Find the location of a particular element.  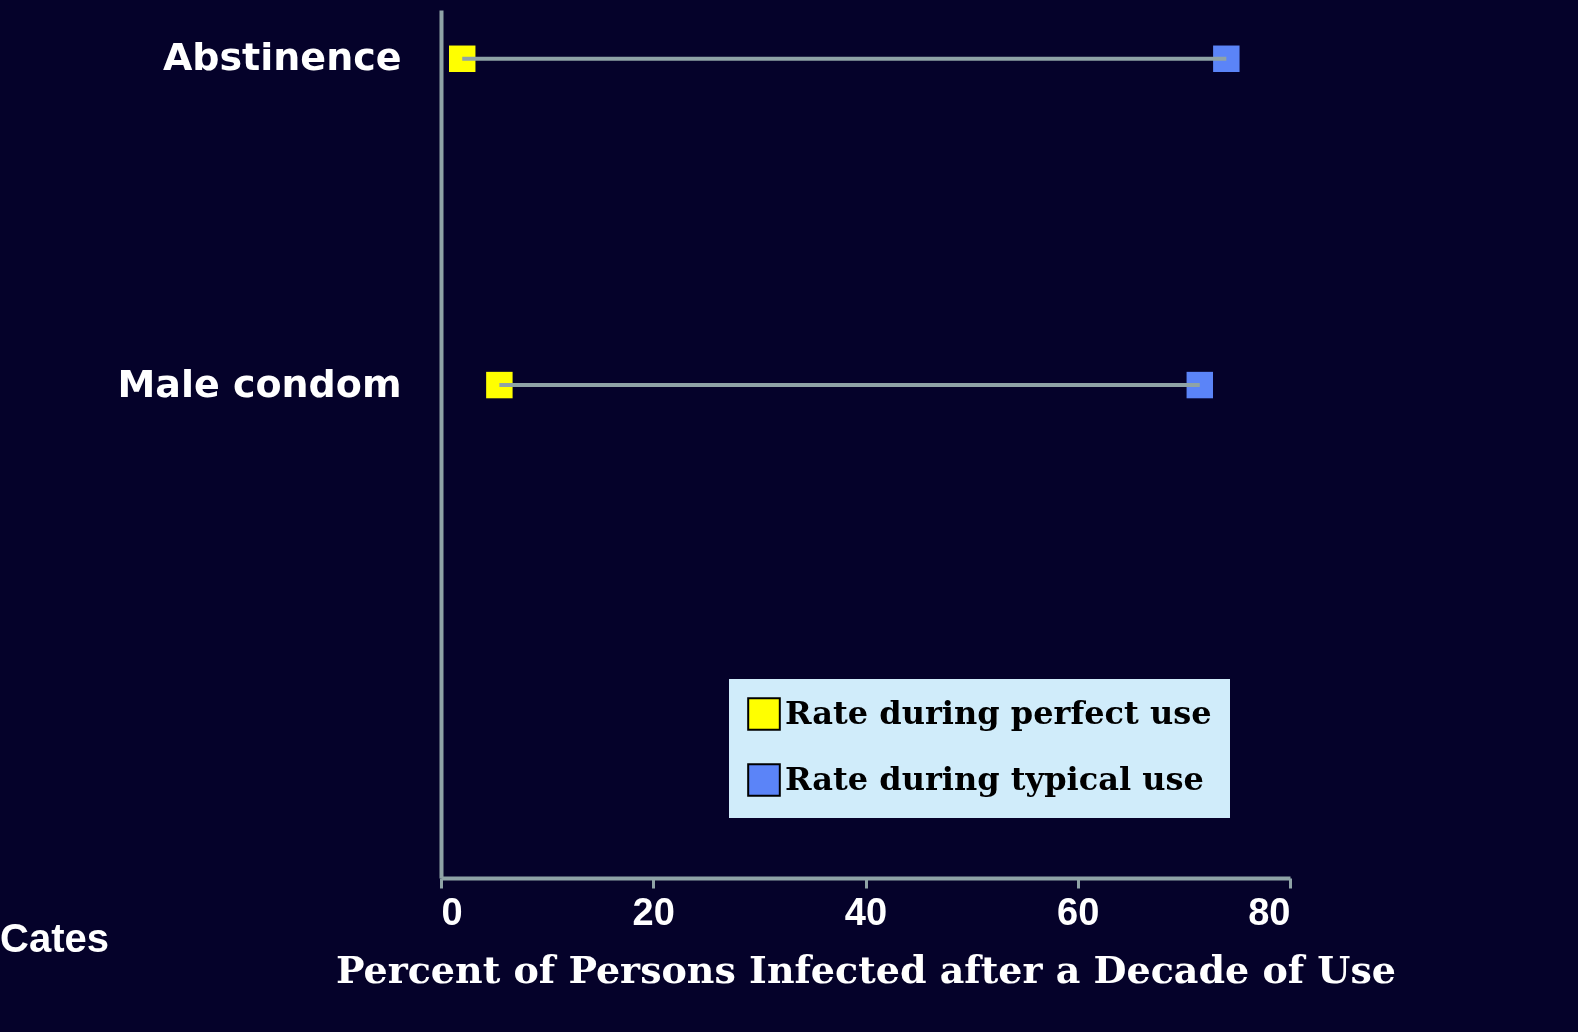

text: Cates is located at coordinates (54, 938).